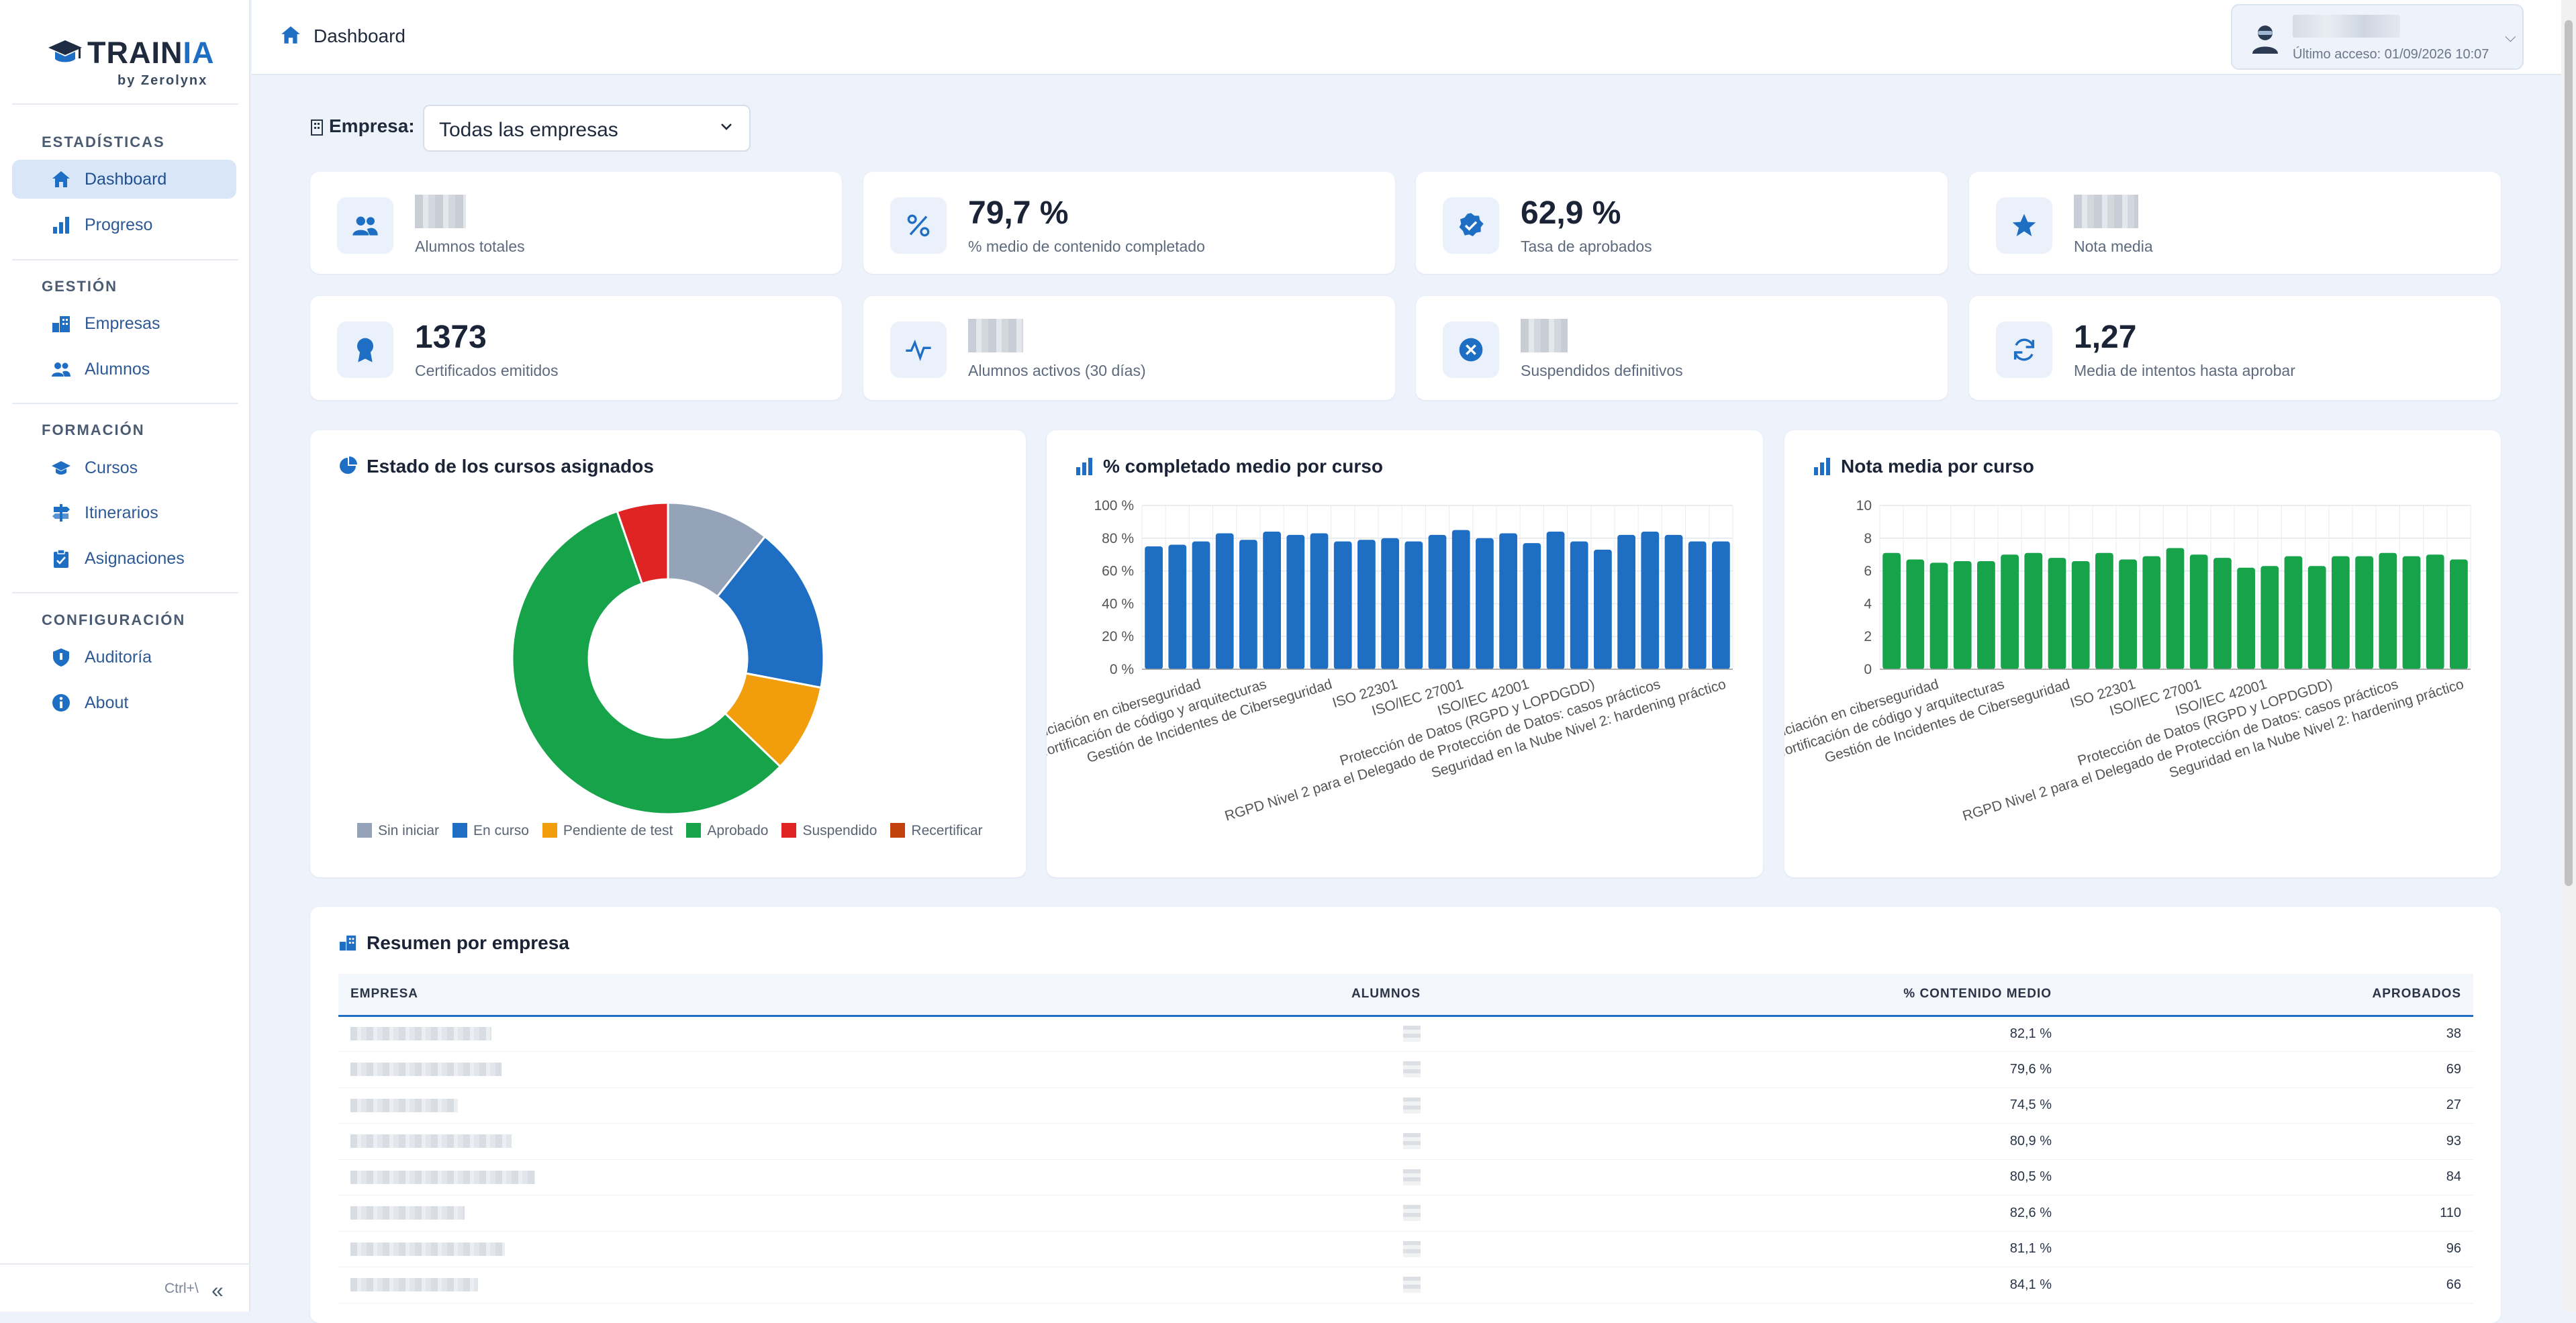 The width and height of the screenshot is (2576, 1323). What do you see at coordinates (129, 63) in the screenshot?
I see `app-logo: TRAINIA by Zerolynx` at bounding box center [129, 63].